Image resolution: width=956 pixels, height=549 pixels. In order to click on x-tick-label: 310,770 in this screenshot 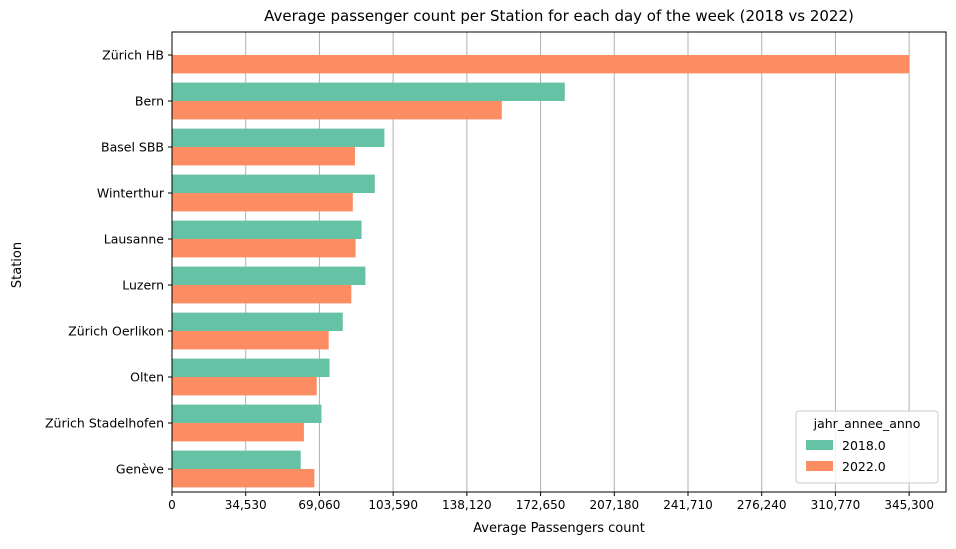, I will do `click(836, 505)`.